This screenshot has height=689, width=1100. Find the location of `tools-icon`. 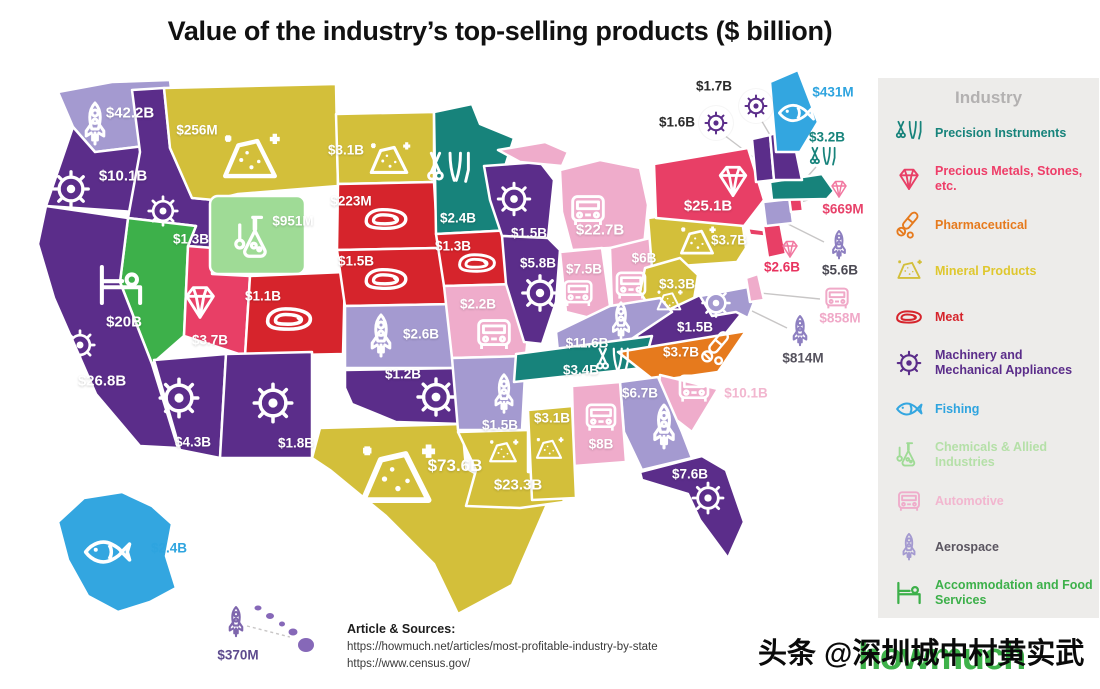

tools-icon is located at coordinates (909, 133).